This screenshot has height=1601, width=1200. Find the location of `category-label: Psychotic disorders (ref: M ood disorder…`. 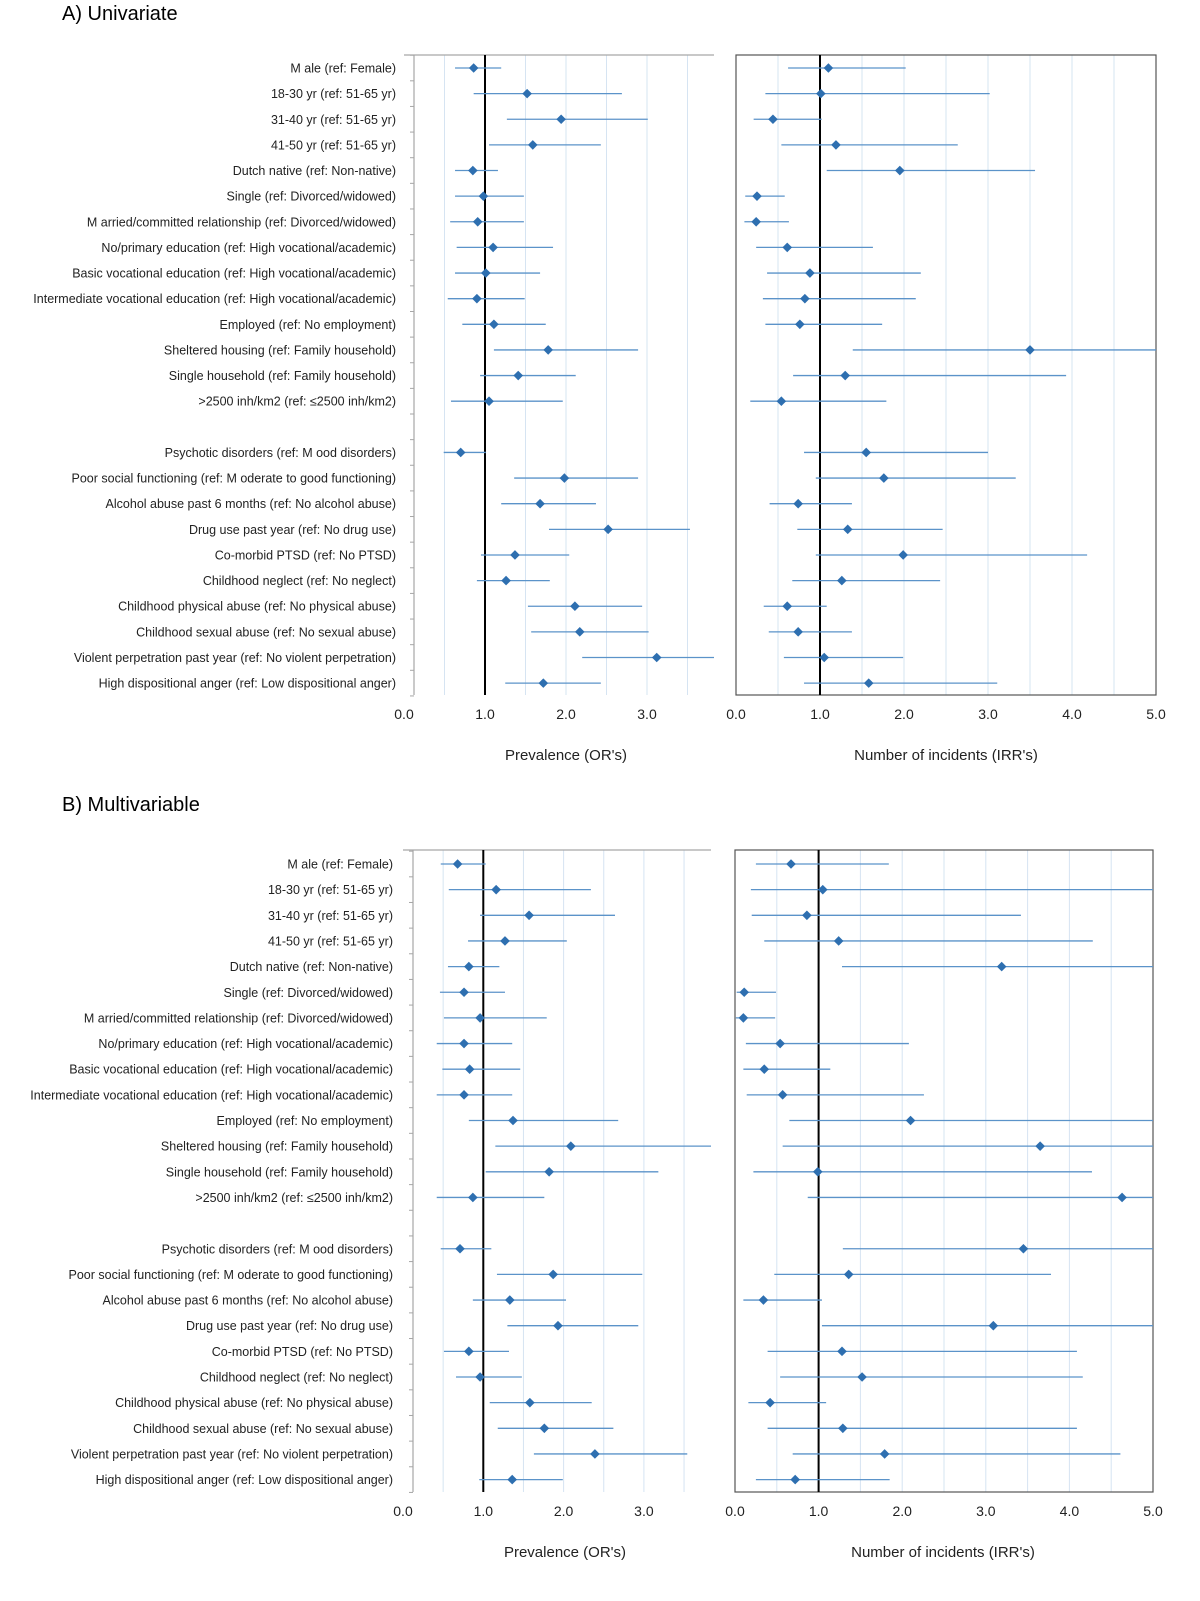

category-label: Psychotic disorders (ref: M ood disorder… is located at coordinates (277, 1249).